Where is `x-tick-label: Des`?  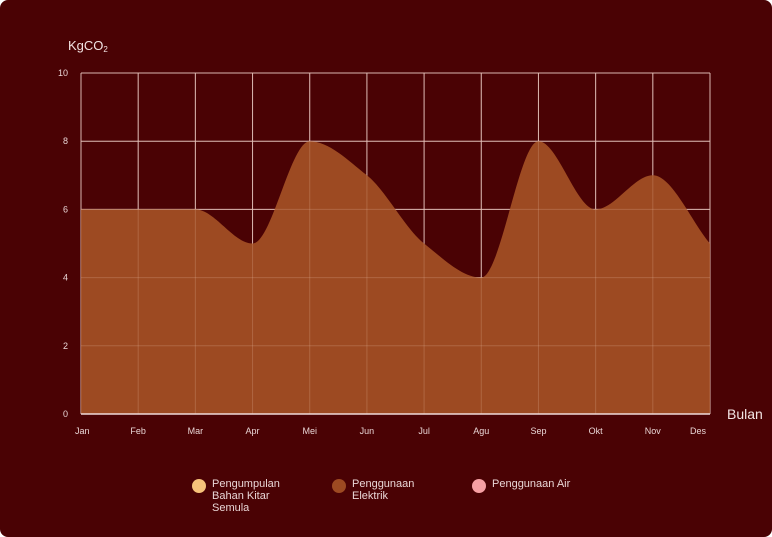 x-tick-label: Des is located at coordinates (698, 431).